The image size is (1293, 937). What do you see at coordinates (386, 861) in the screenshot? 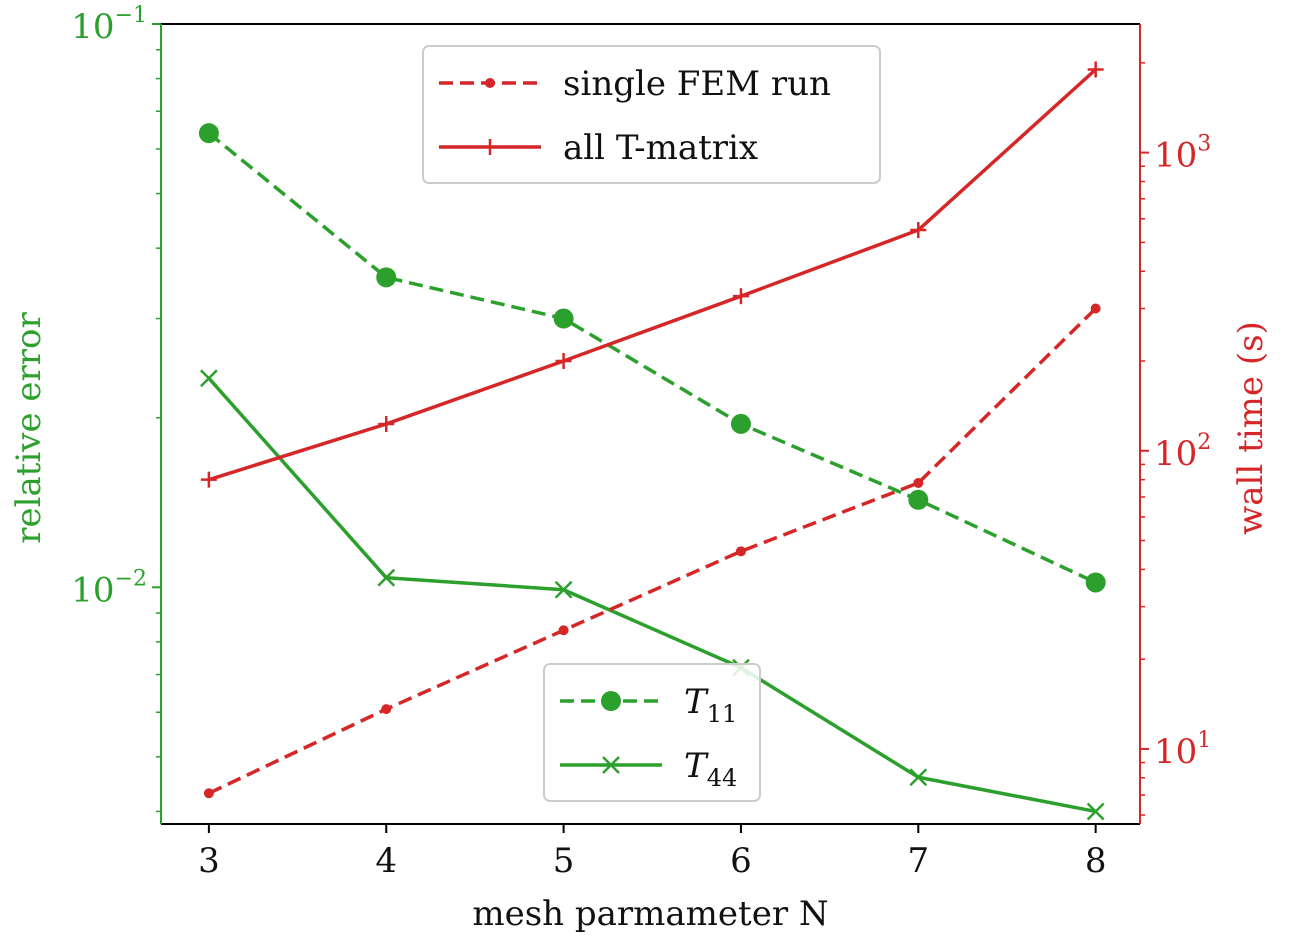
I see `x-tick-label-1: 4` at bounding box center [386, 861].